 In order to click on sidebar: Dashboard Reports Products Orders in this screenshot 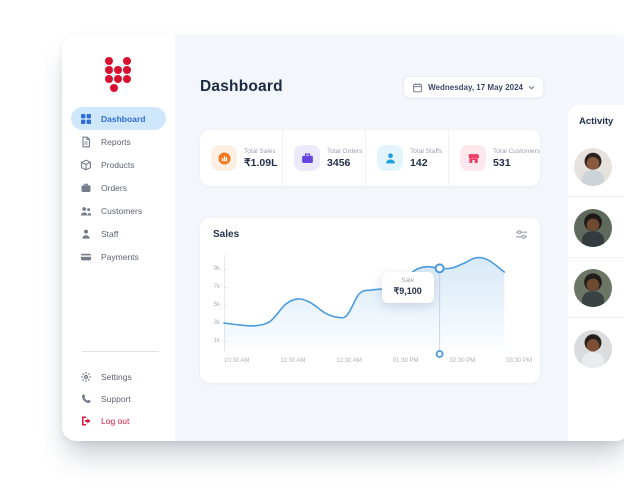, I will do `click(118, 238)`.